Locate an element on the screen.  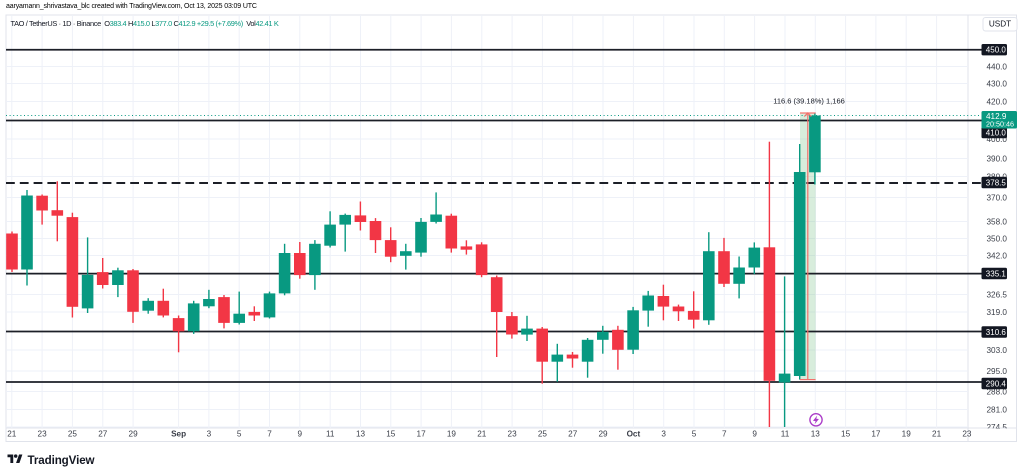
svg-text: 335.1 is located at coordinates (996, 274).